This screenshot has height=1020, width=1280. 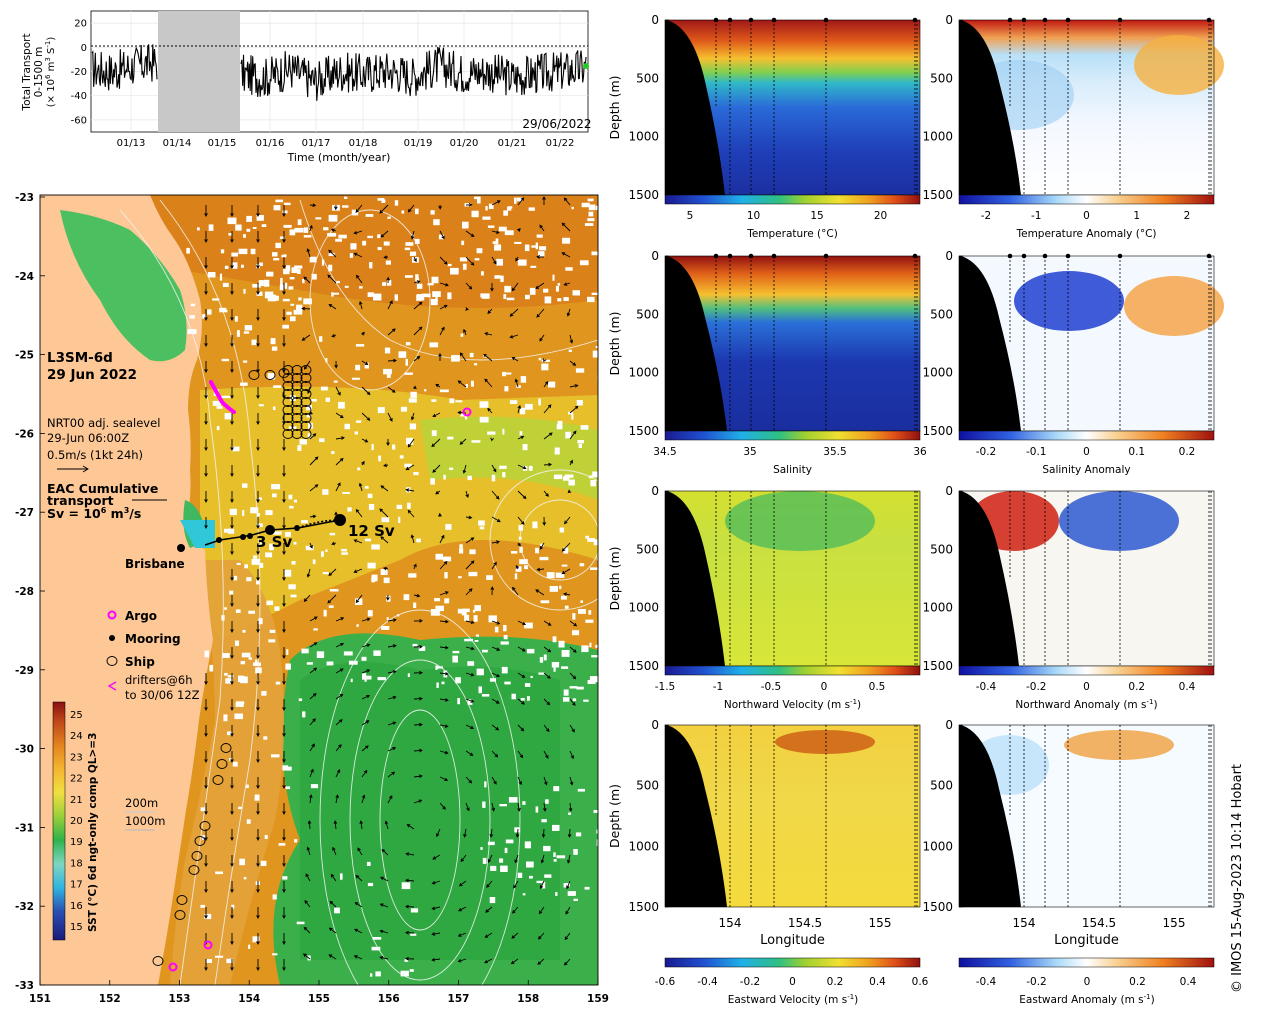 What do you see at coordinates (24, 671) in the screenshot?
I see `map-y-tick-label: -29` at bounding box center [24, 671].